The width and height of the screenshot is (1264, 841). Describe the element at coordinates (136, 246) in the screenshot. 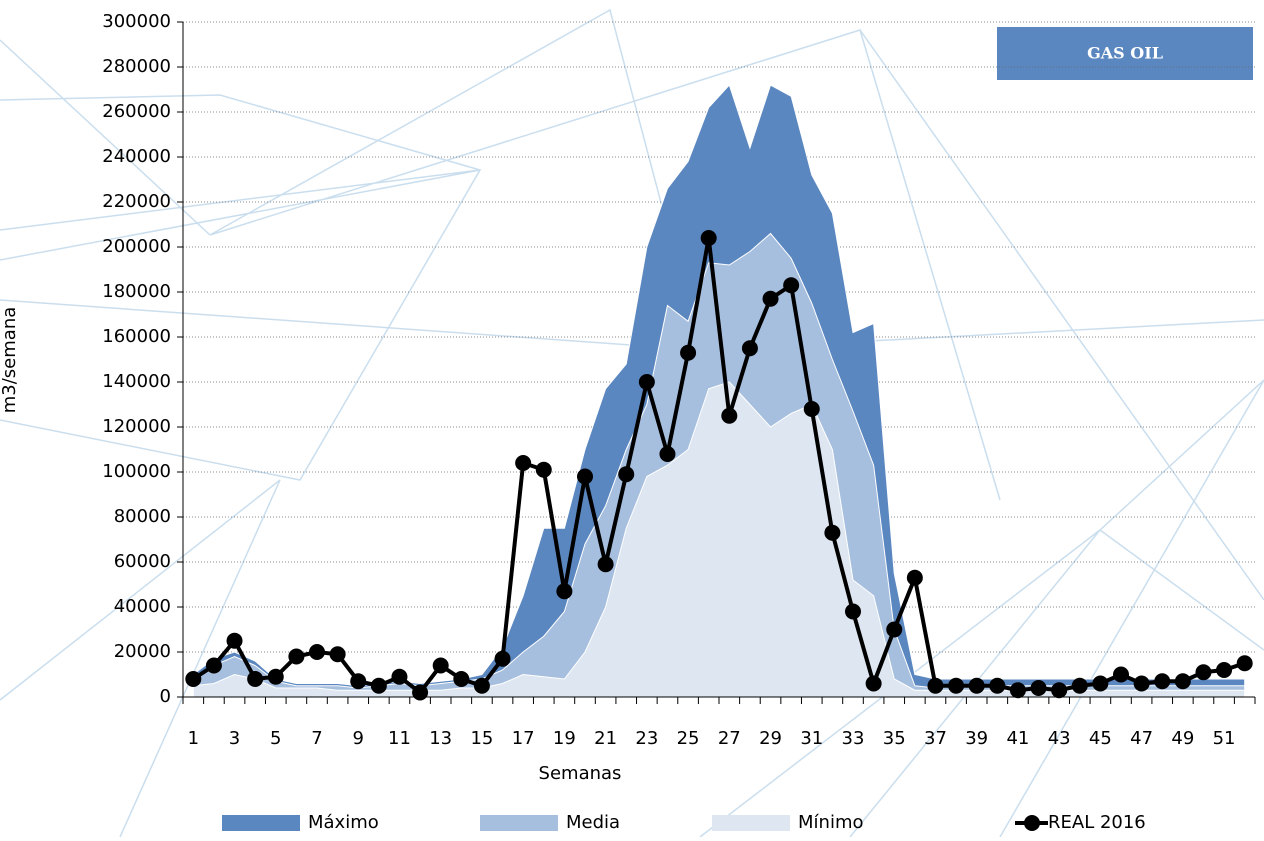

I see `y-tick-label: 200000` at that location.